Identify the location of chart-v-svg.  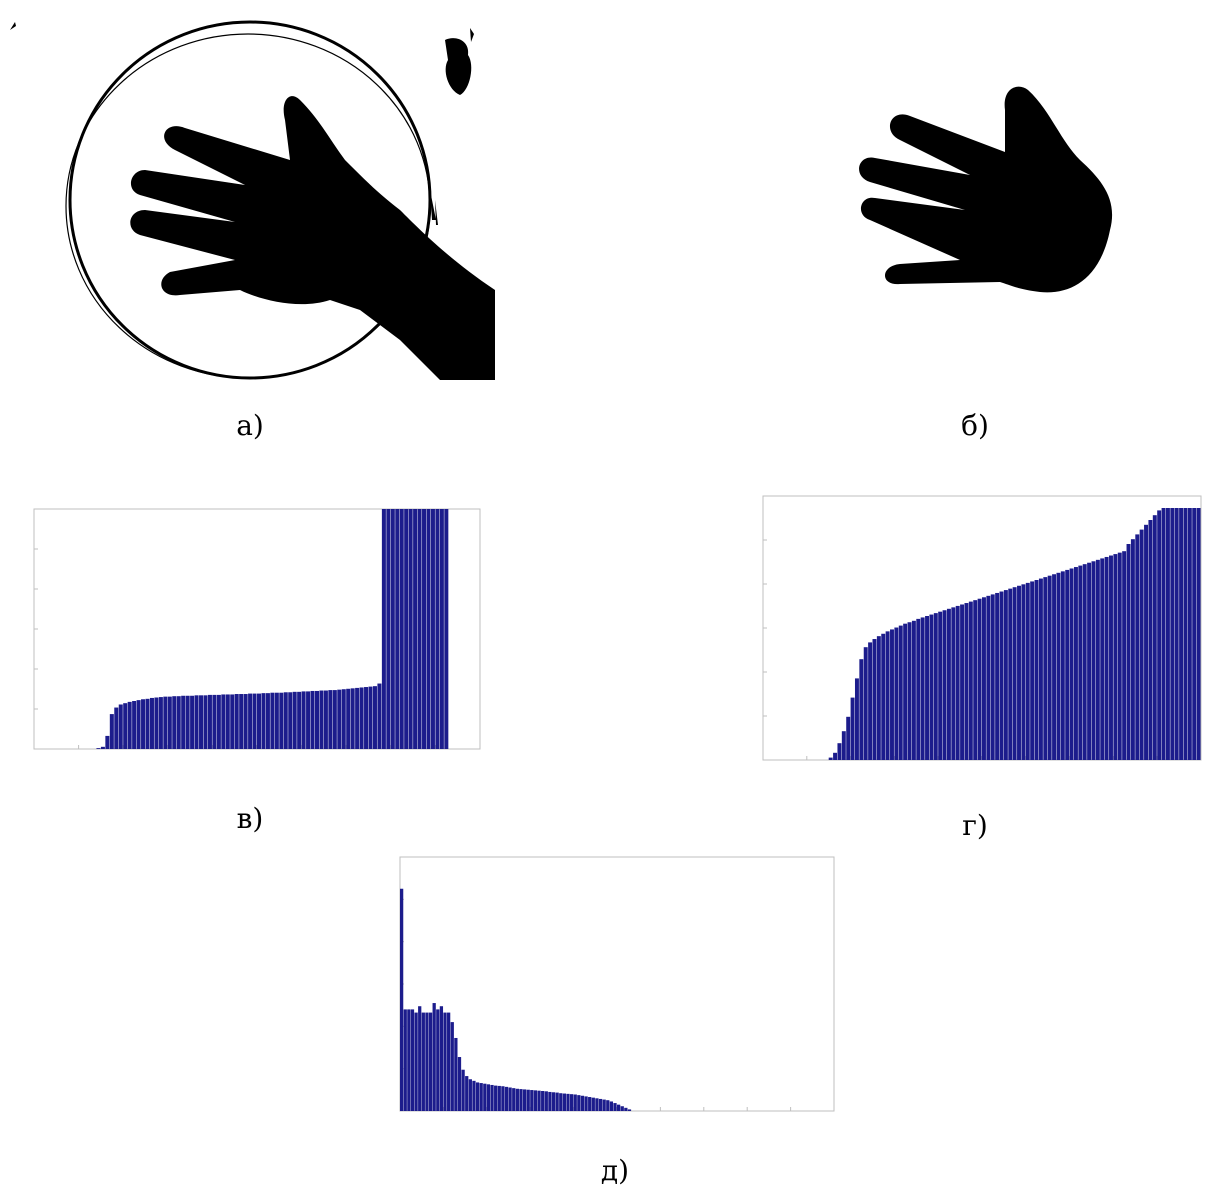
(257, 629).